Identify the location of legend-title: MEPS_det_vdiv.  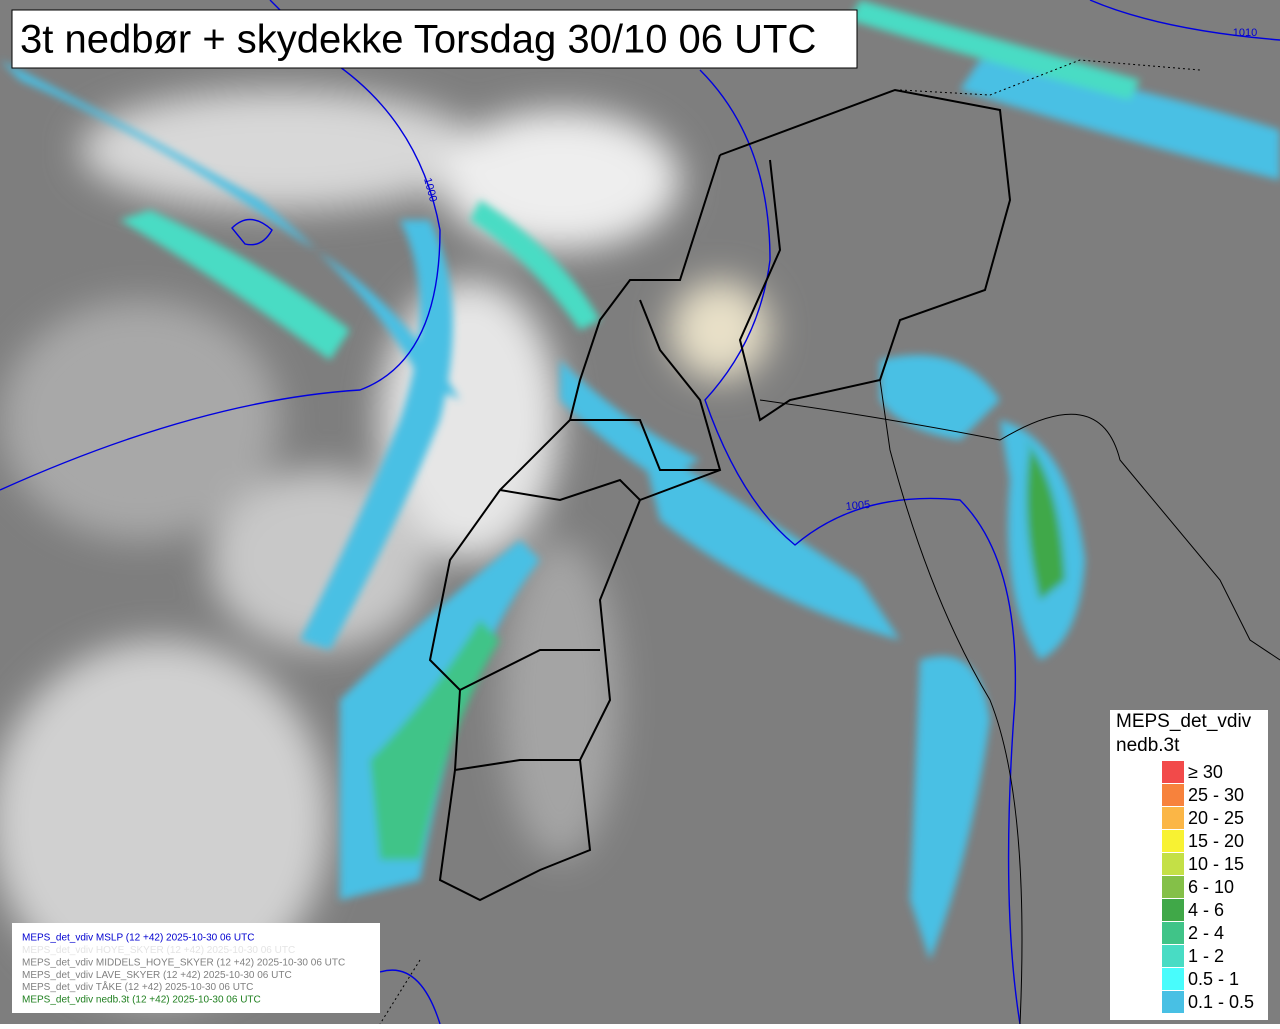
(1184, 721).